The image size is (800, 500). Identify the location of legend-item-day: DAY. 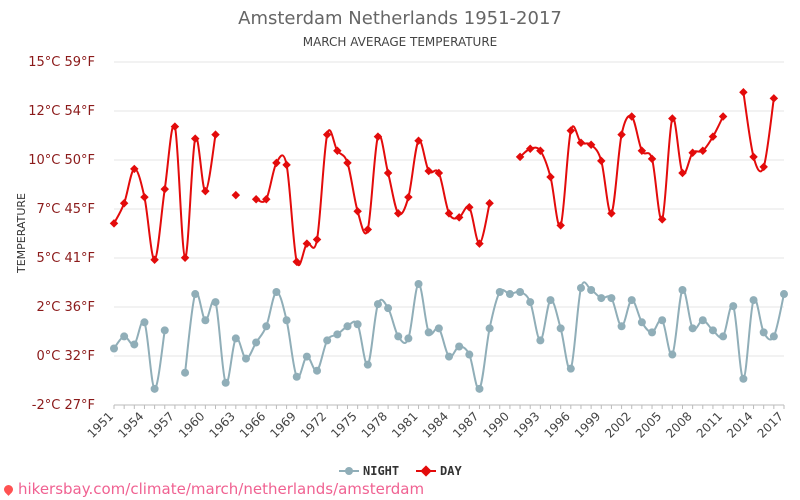
(439, 471).